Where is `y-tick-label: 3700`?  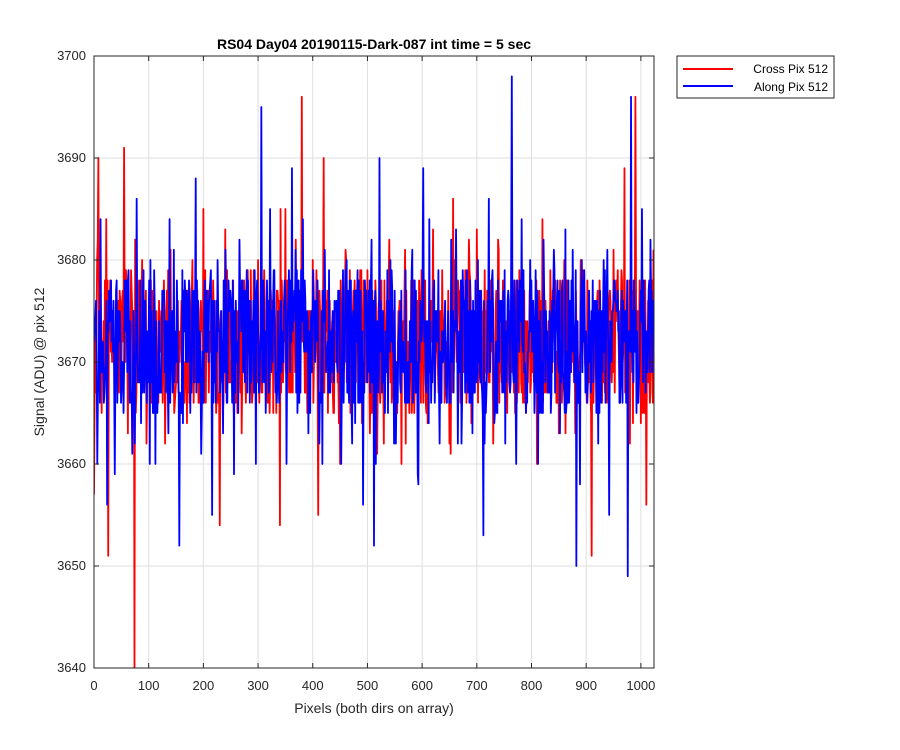
y-tick-label: 3700 is located at coordinates (71, 55).